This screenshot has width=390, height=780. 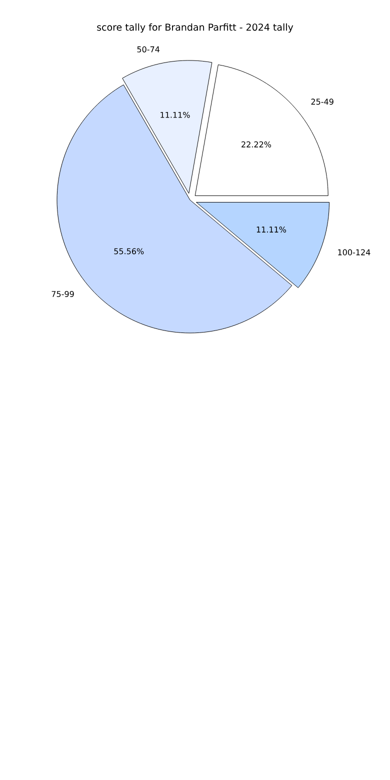 I want to click on slice-label: 50-74, so click(x=148, y=49).